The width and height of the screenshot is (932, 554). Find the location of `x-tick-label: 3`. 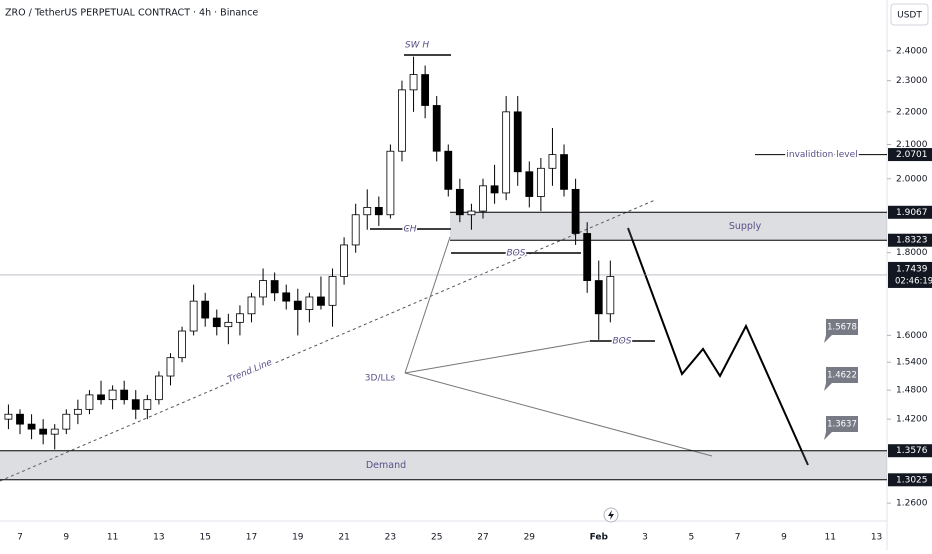

x-tick-label: 3 is located at coordinates (645, 538).